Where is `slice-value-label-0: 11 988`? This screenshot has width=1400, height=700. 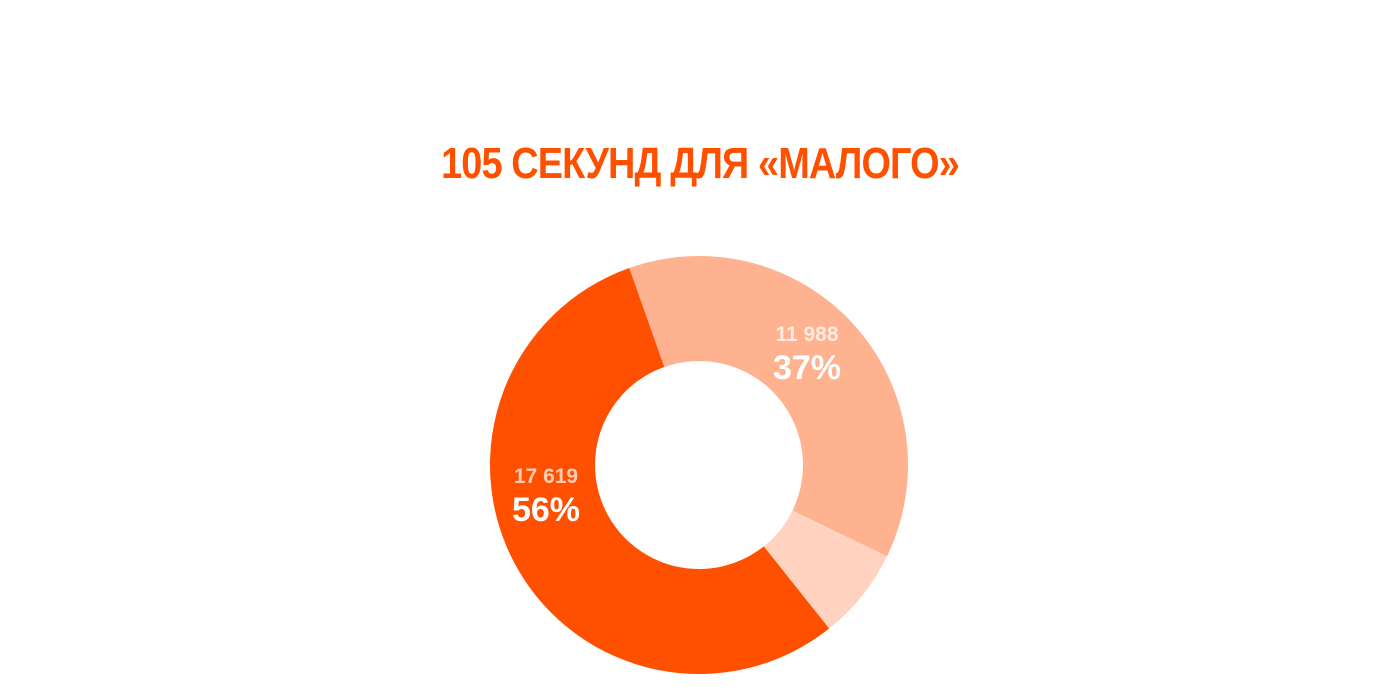 slice-value-label-0: 11 988 is located at coordinates (806, 334).